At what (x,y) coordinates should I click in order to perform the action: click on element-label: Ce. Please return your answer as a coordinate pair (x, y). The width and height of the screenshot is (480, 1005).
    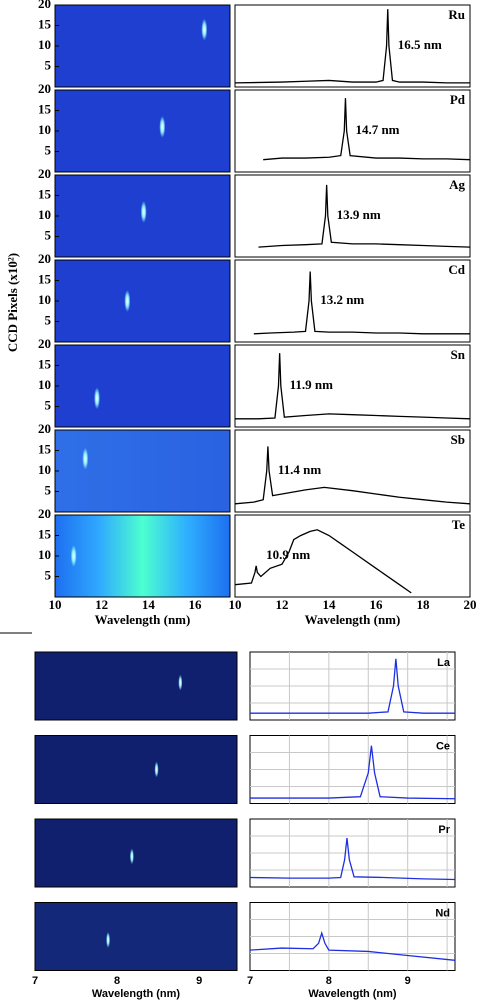
    Looking at the image, I should click on (443, 746).